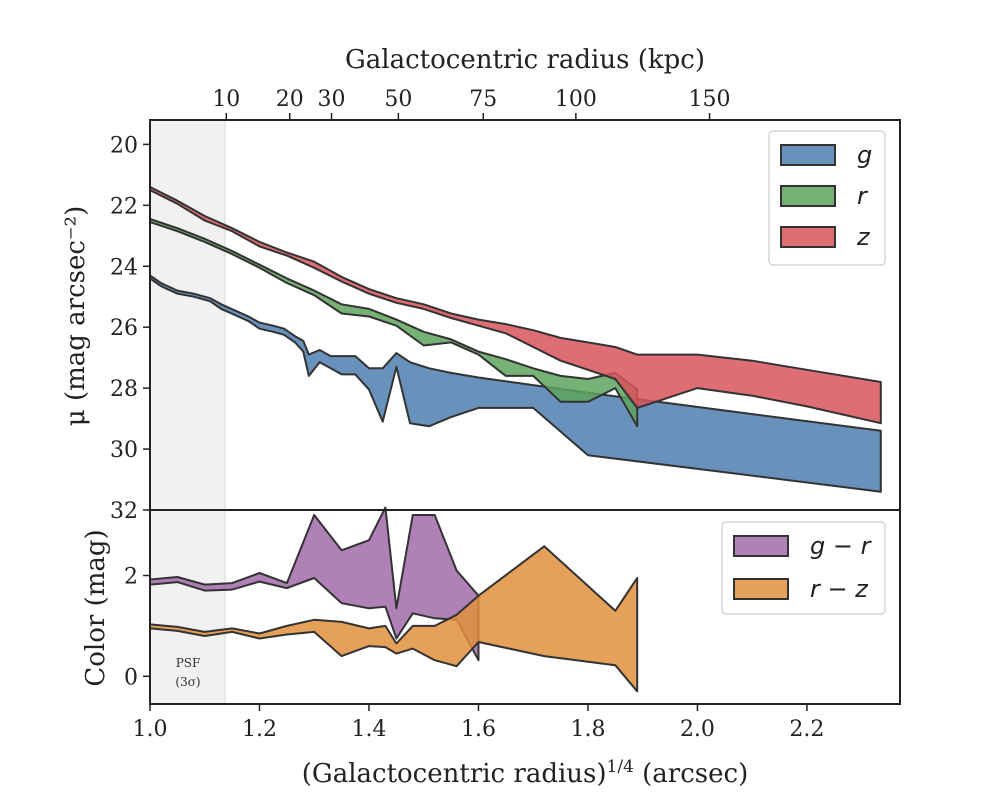 This screenshot has width=1000, height=800. I want to click on top-ytick-label: 32, so click(124, 511).